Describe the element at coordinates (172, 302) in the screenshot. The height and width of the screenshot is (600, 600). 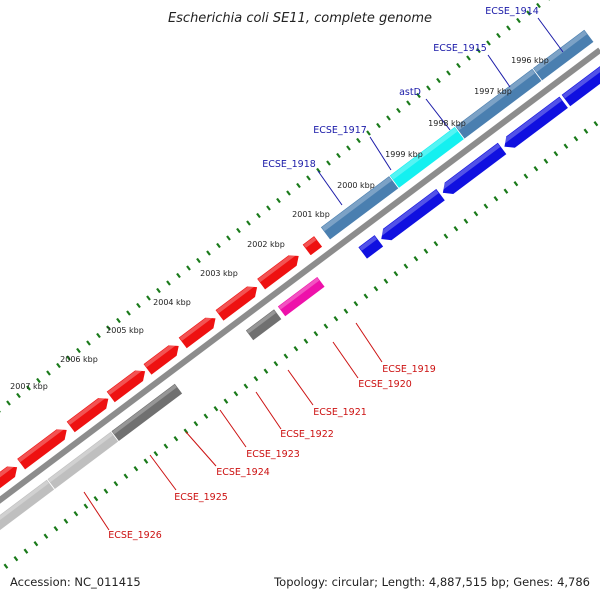
I see `tick-label: 2004 kbp` at that location.